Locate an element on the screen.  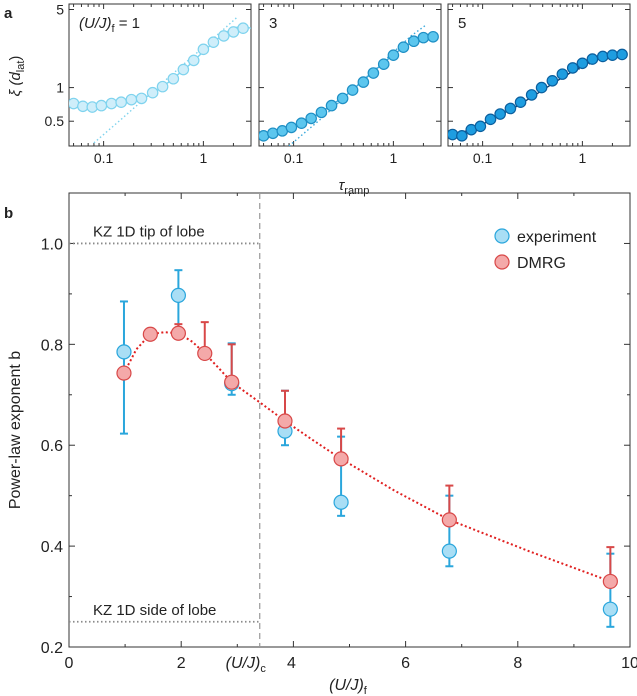
panel-b-xlabel-main: (U/J) is located at coordinates (346, 685).